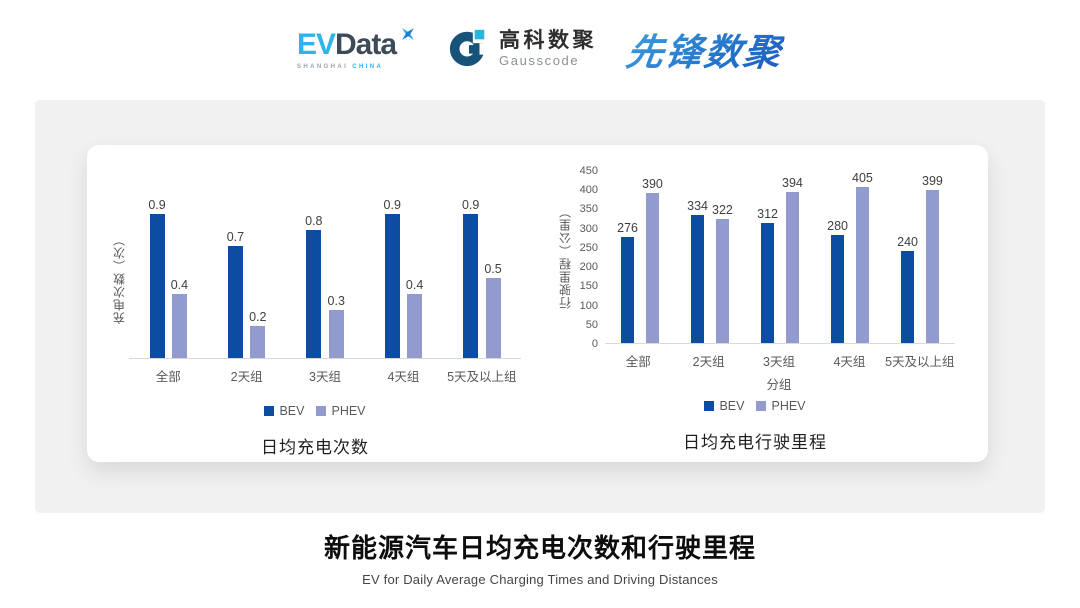 Image resolution: width=1080 pixels, height=608 pixels. Describe the element at coordinates (755, 381) in the screenshot. I see `x-axis-title-row: 分组` at that location.